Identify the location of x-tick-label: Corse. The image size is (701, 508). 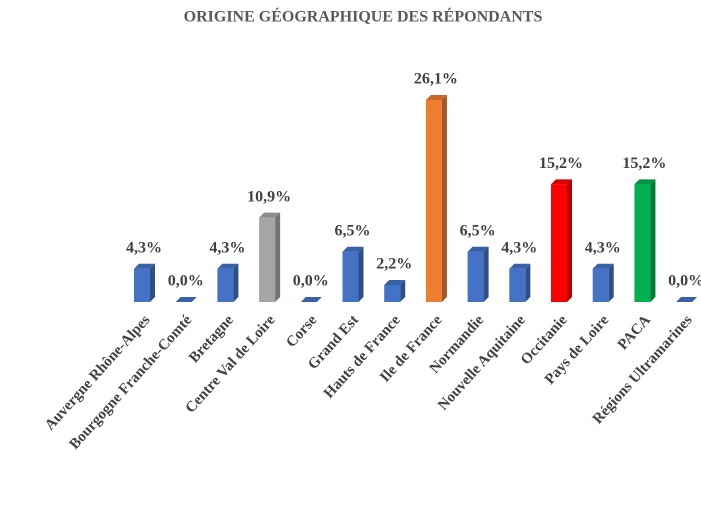
(301, 331).